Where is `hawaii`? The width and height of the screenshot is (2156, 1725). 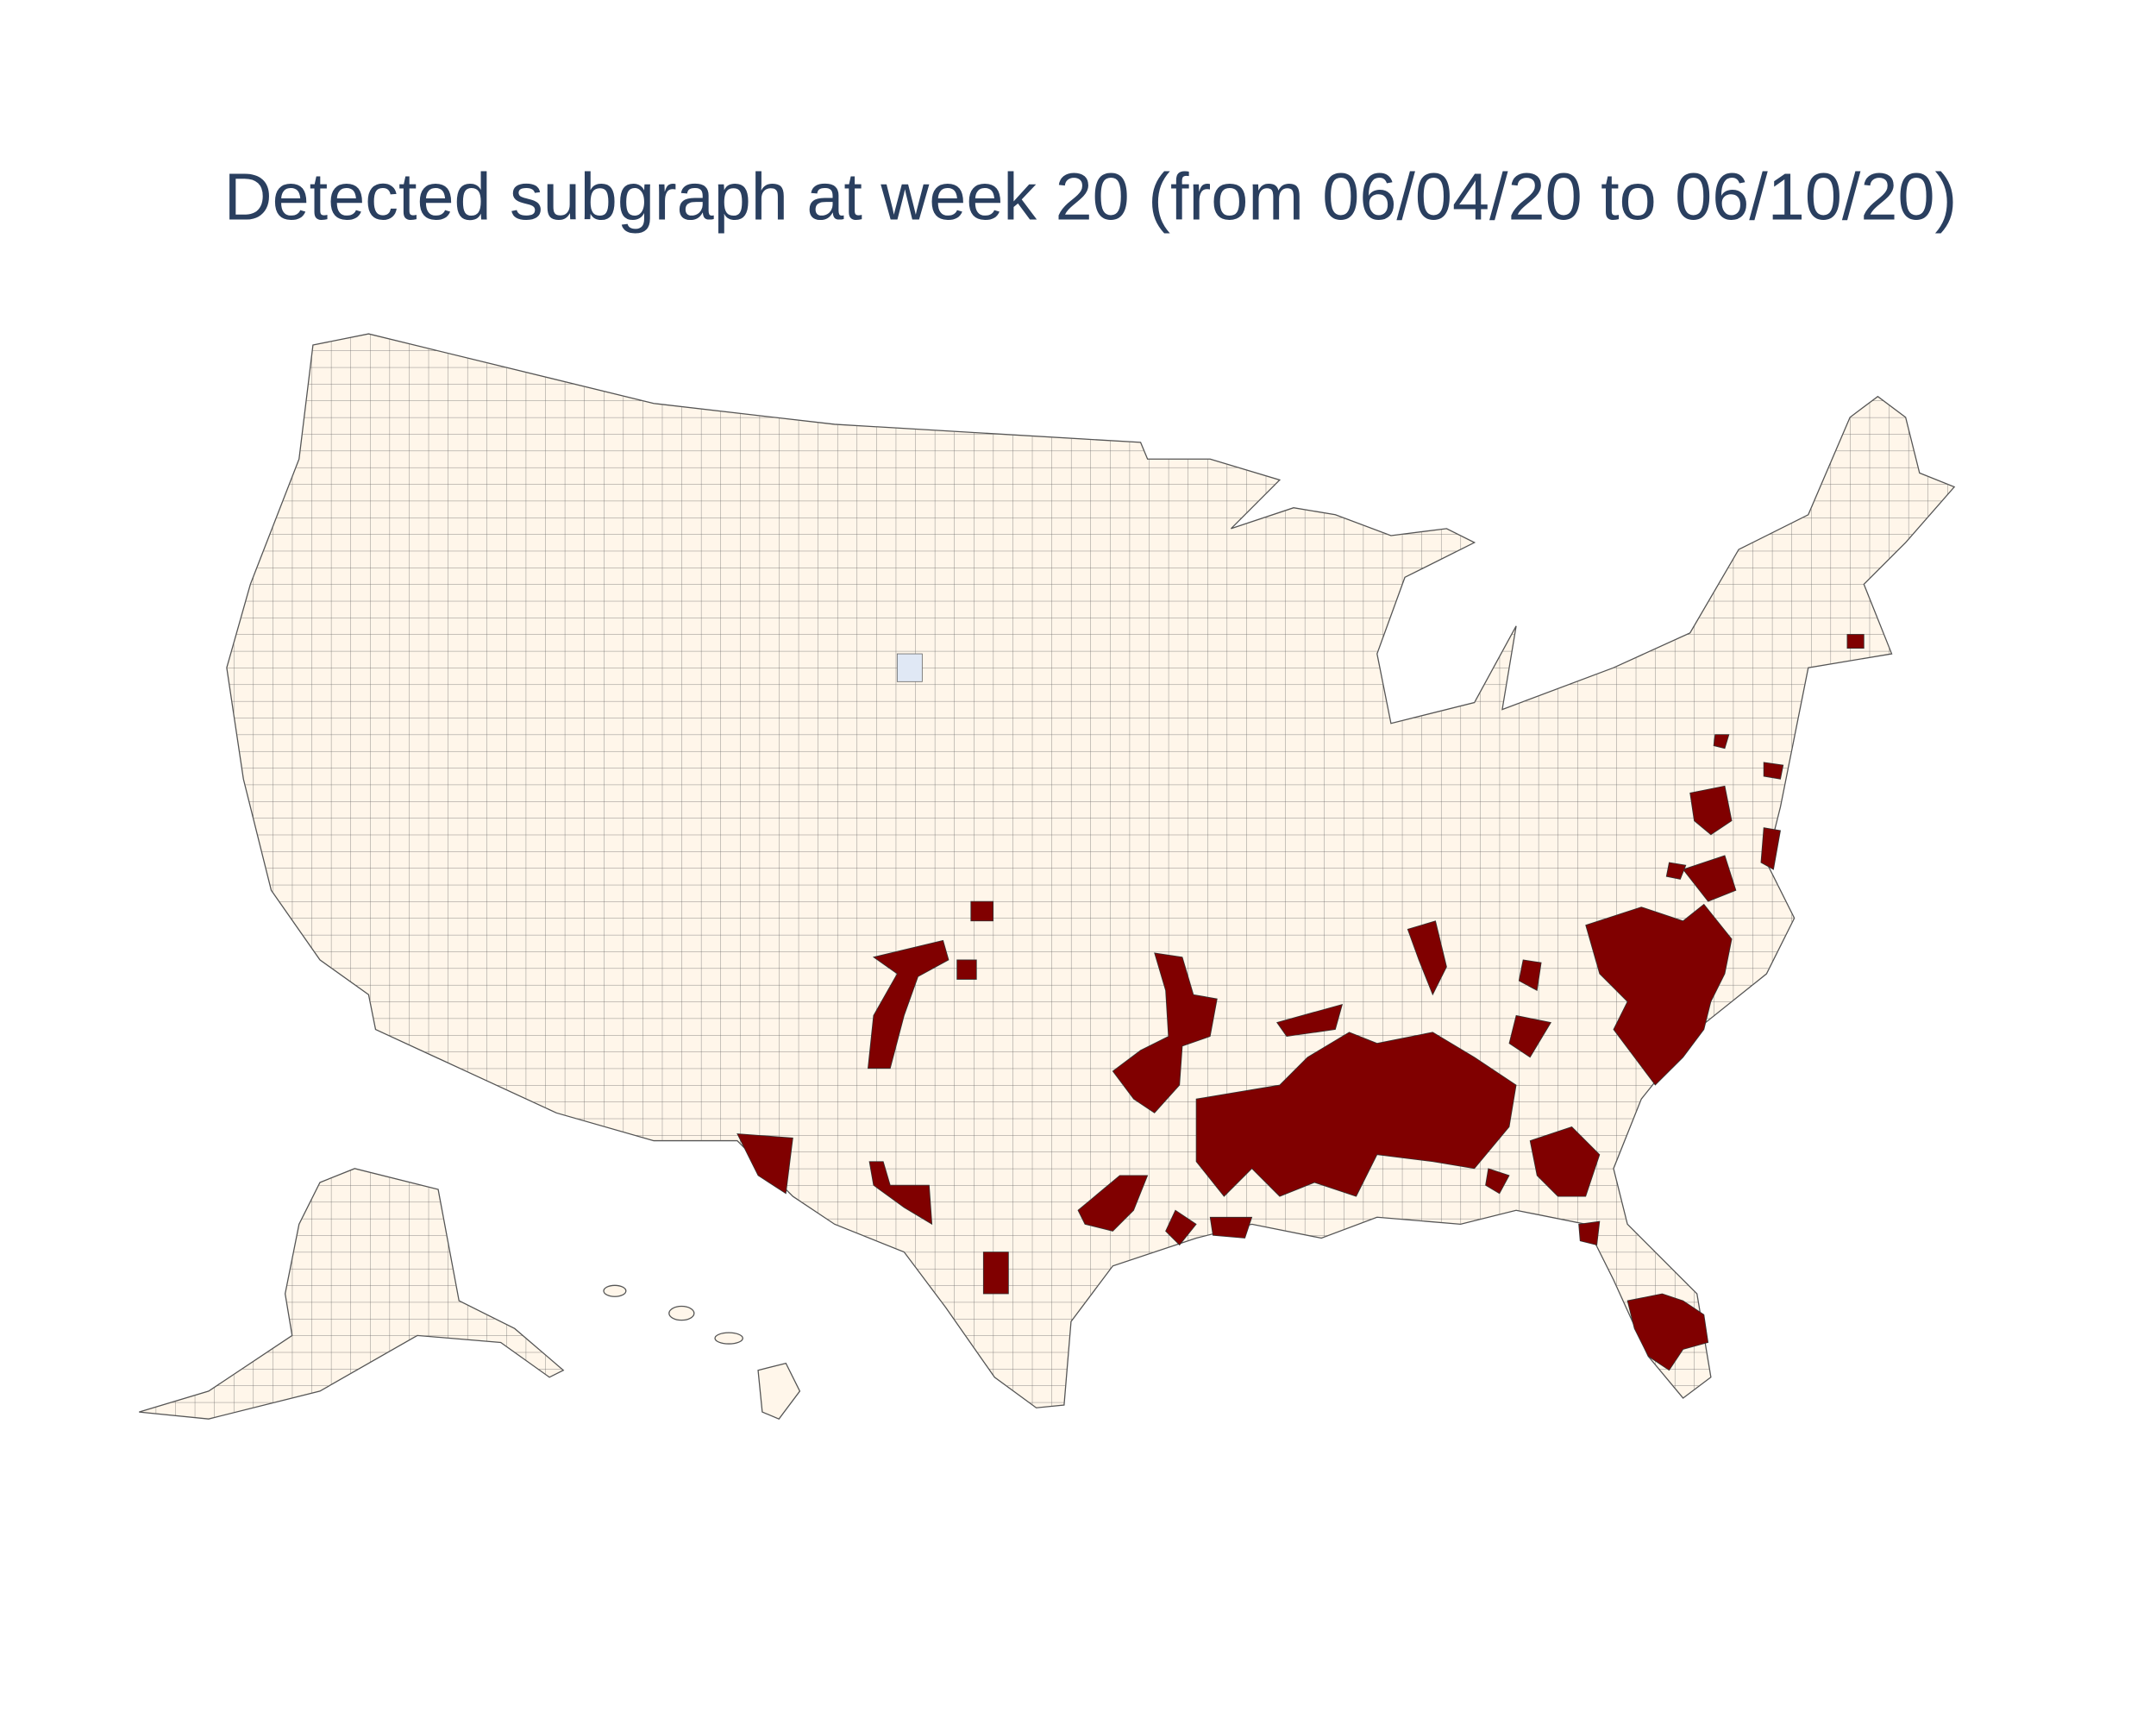
hawaii is located at coordinates (702, 1352).